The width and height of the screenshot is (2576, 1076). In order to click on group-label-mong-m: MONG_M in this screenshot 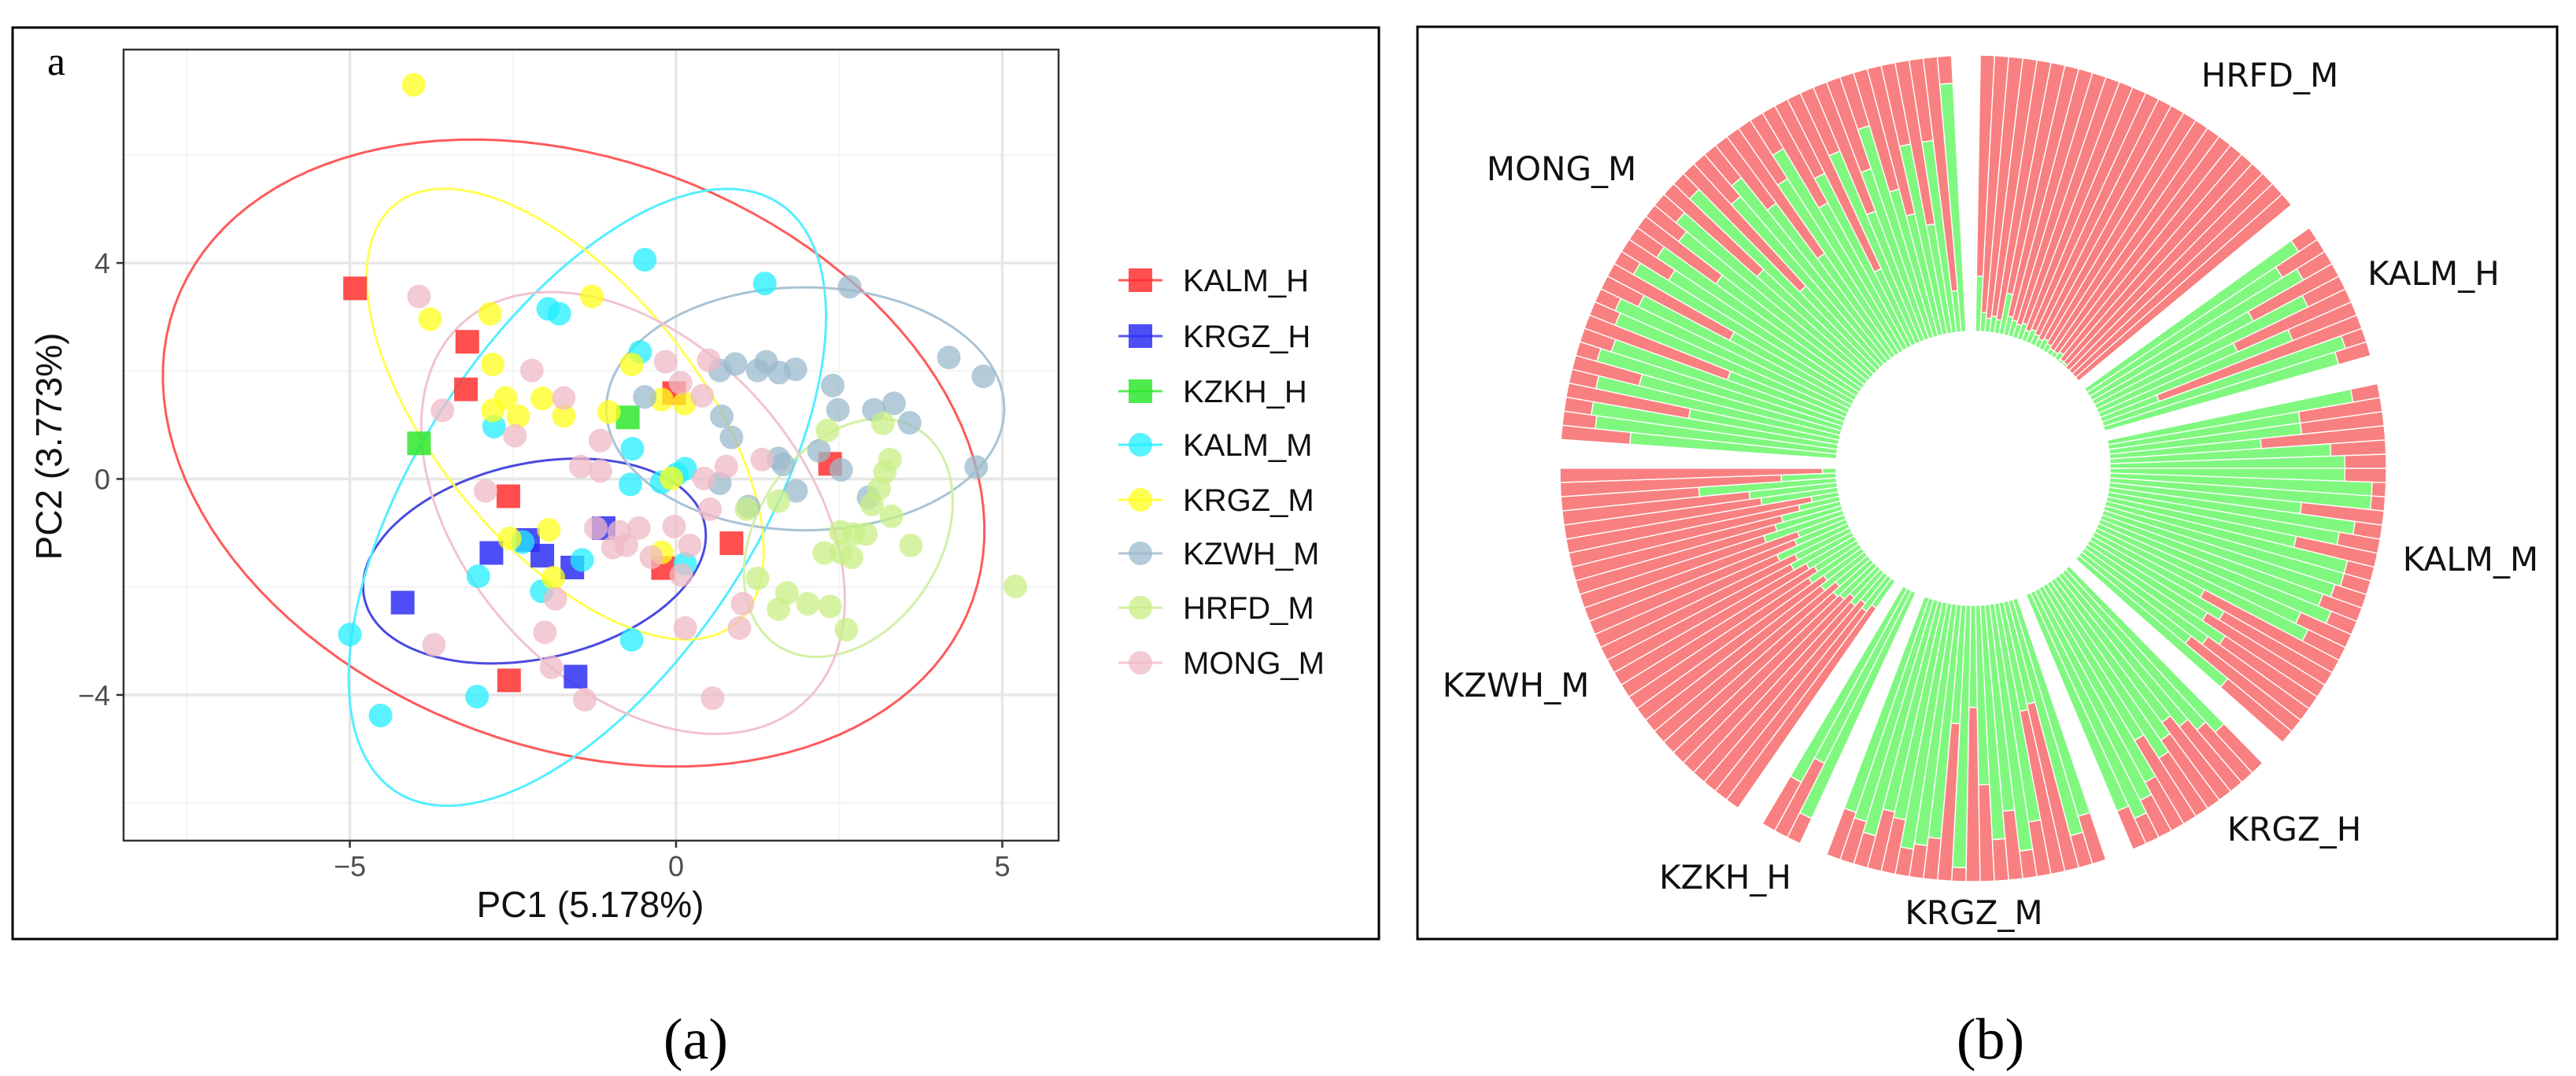, I will do `click(1562, 169)`.